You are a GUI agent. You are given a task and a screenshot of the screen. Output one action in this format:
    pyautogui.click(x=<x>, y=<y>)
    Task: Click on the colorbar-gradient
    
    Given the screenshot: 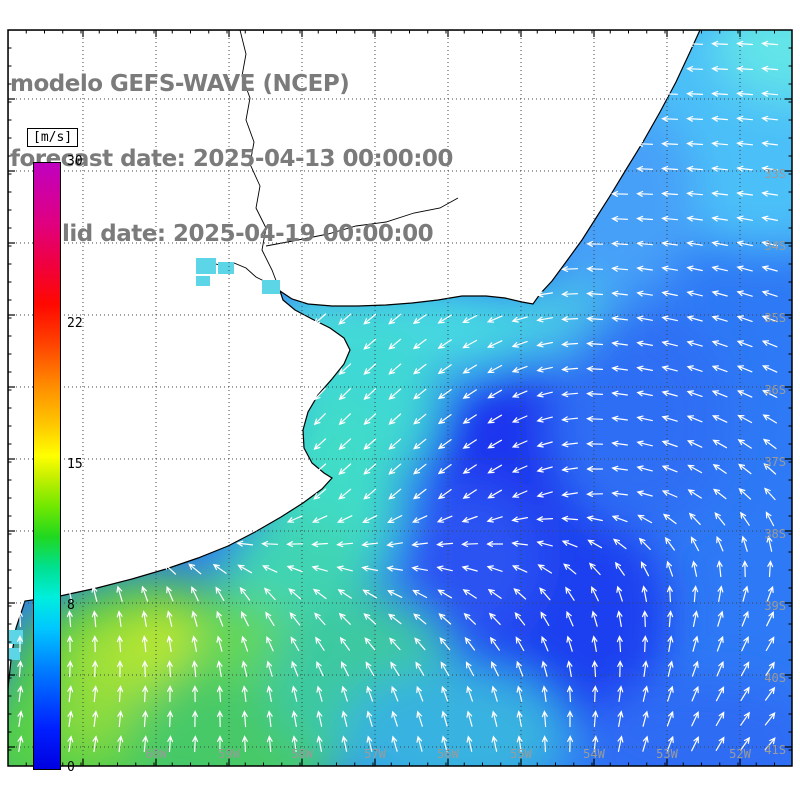 What is the action you would take?
    pyautogui.click(x=47, y=466)
    